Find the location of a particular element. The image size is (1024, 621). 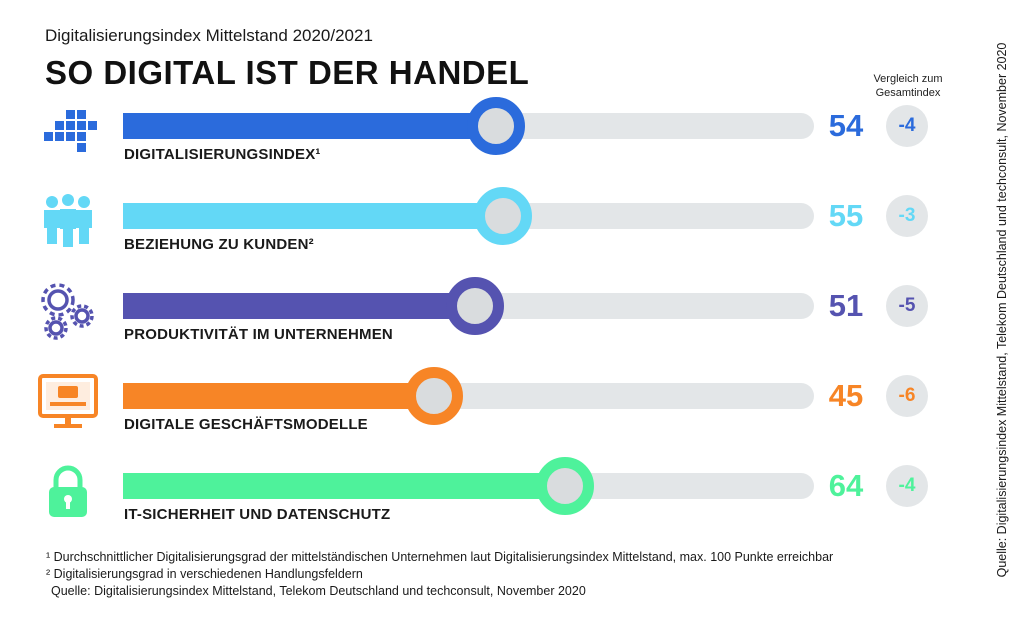

chart-row-digitale-geschäftsmodelle: DIGITALE GESCHÄFTSMODELLE 45 -6 is located at coordinates (500, 413).